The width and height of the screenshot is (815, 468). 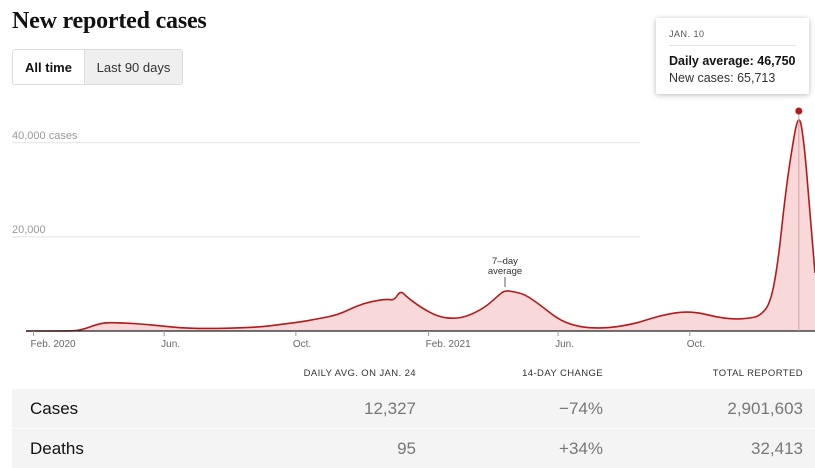 What do you see at coordinates (359, 373) in the screenshot?
I see `header-daily-avg: DAILY AVG. ON JAN. 24` at bounding box center [359, 373].